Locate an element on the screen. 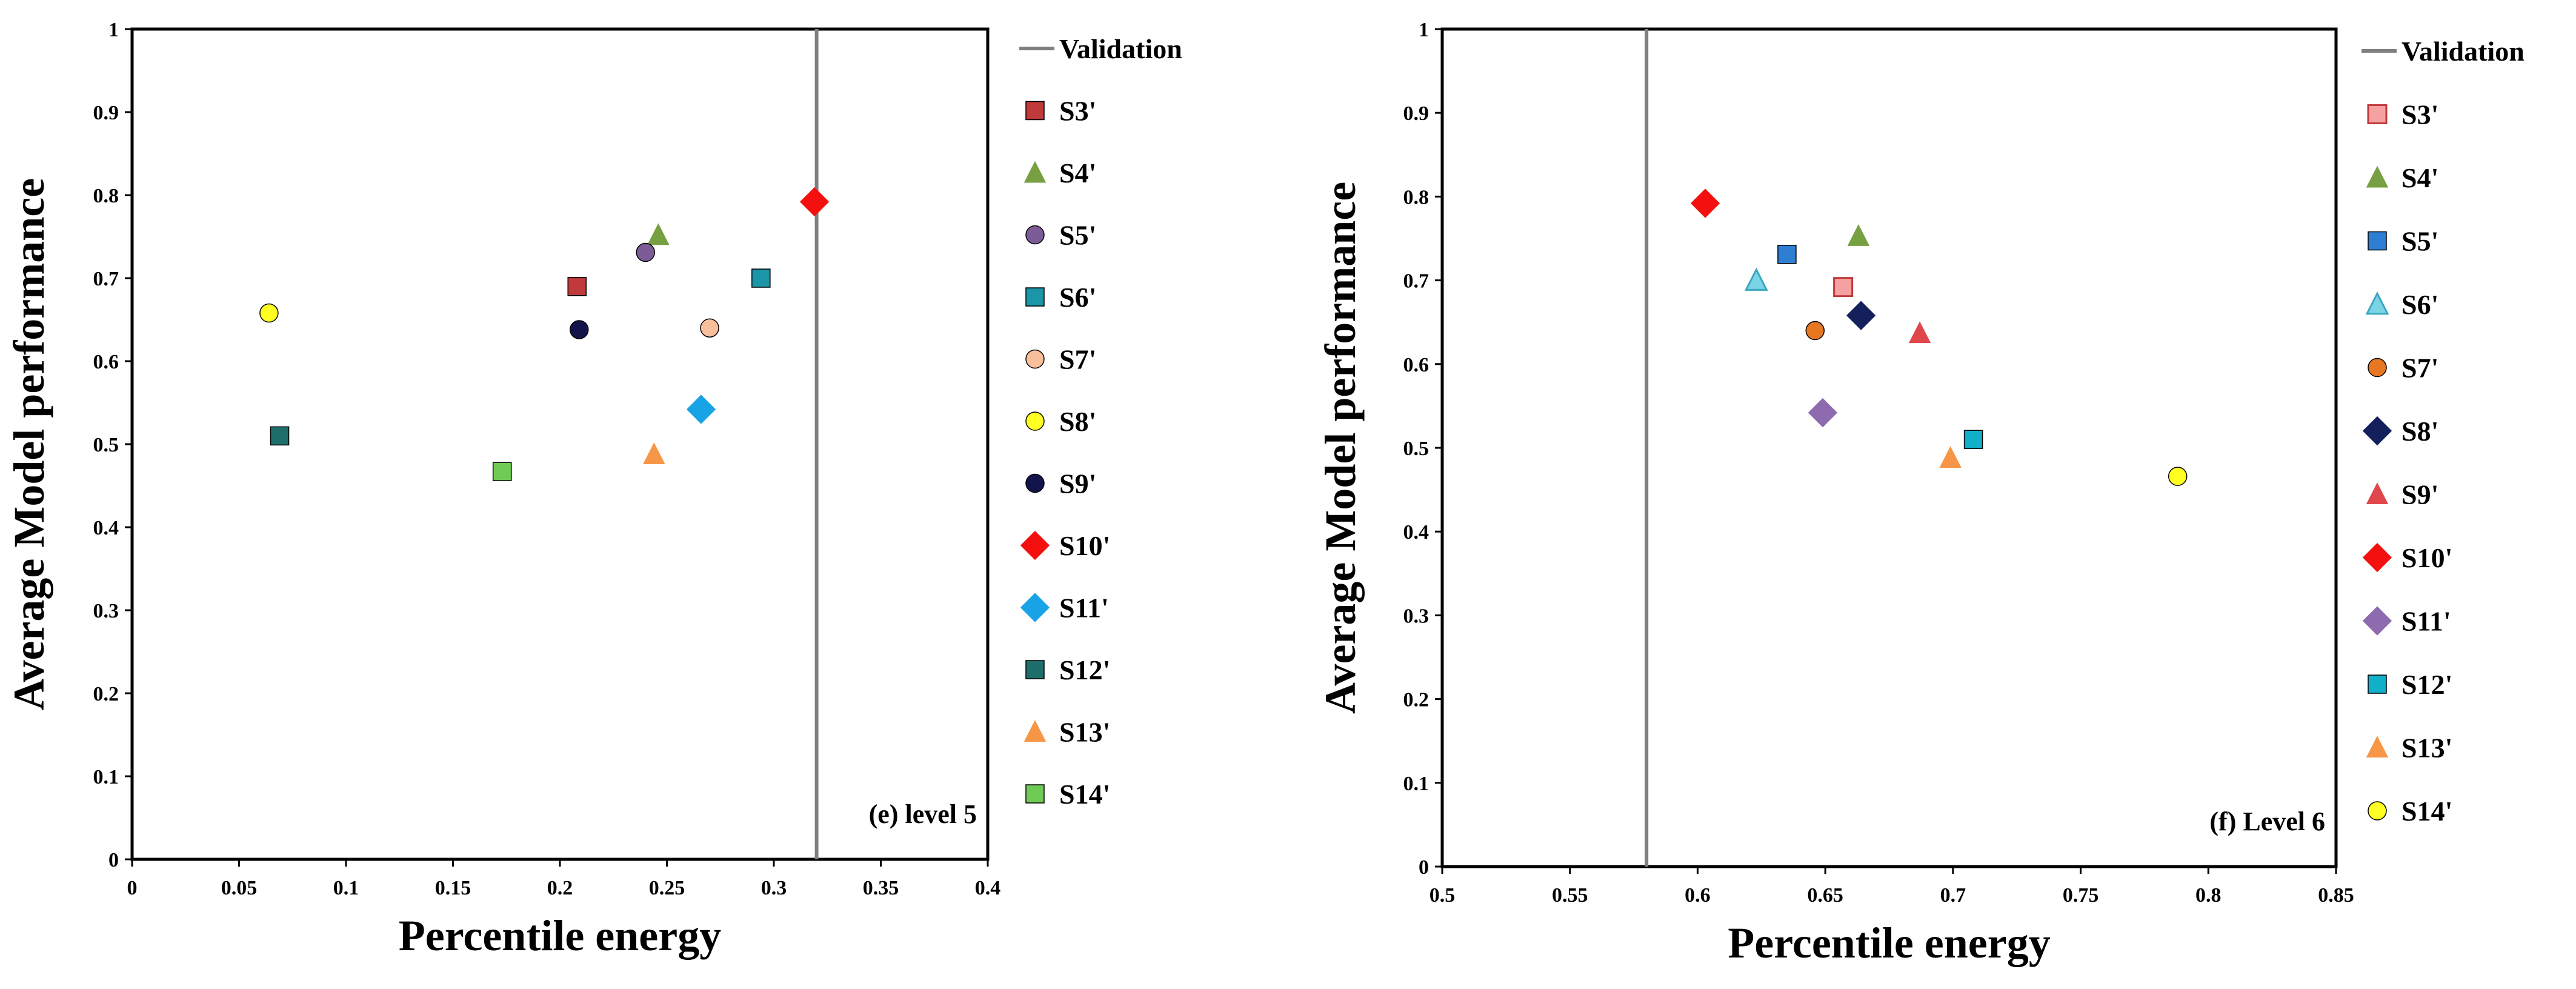 The image size is (2576, 989). x-tick-label: 0.65 is located at coordinates (1825, 895).